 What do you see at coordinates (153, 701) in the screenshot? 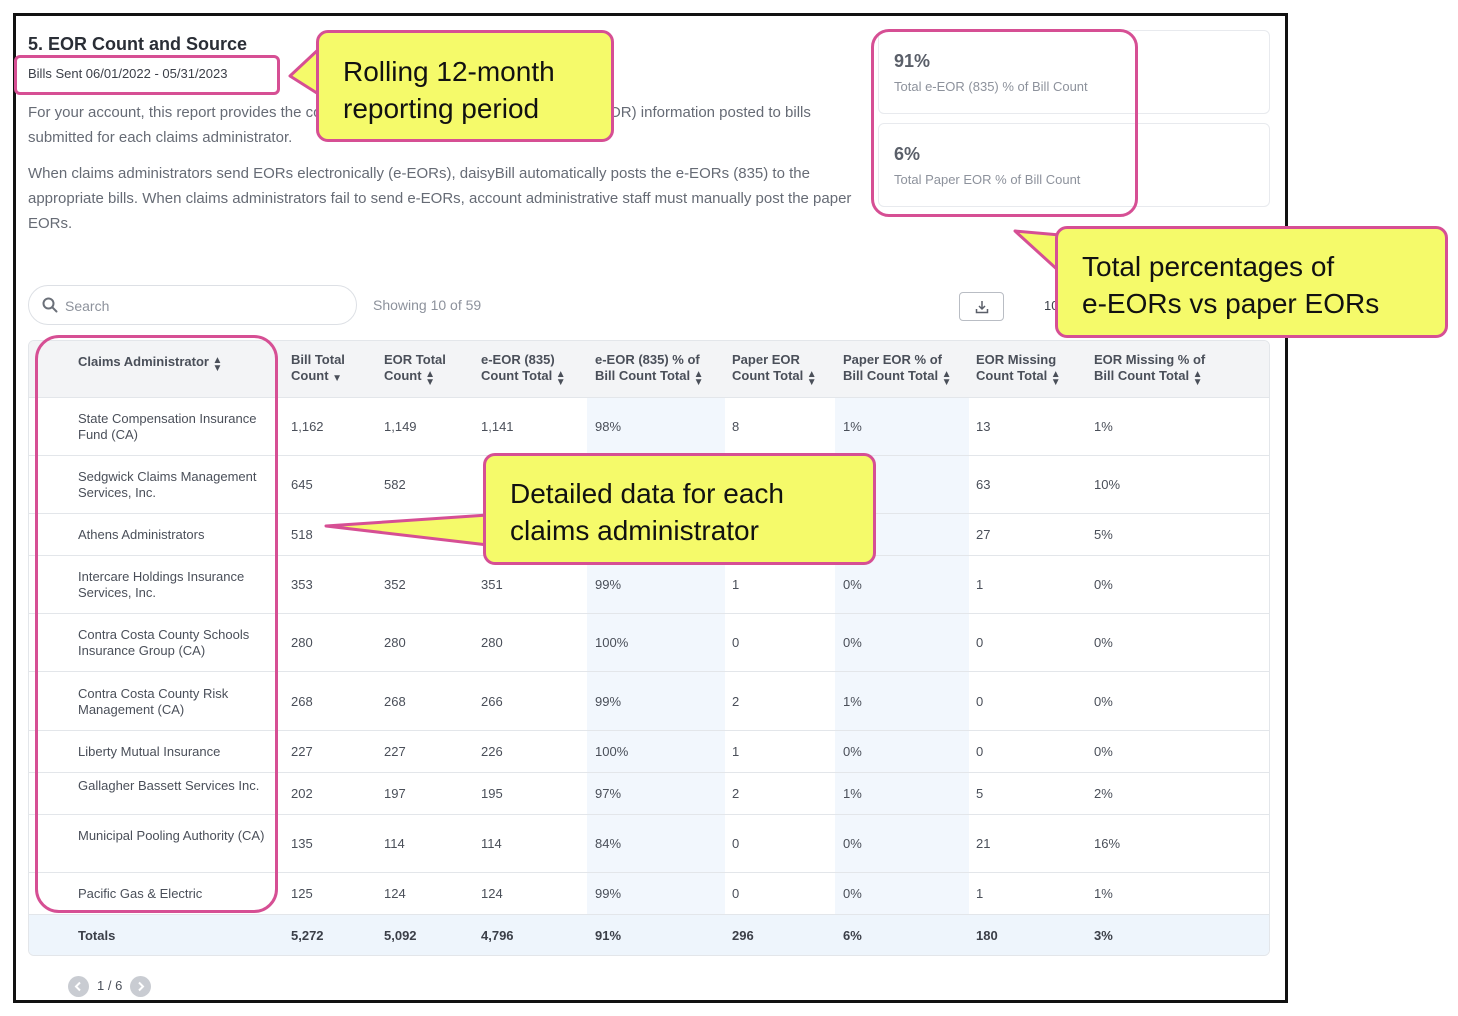
I see `claims-administrator-name: Contra Costa County Risk Management (CA)` at bounding box center [153, 701].